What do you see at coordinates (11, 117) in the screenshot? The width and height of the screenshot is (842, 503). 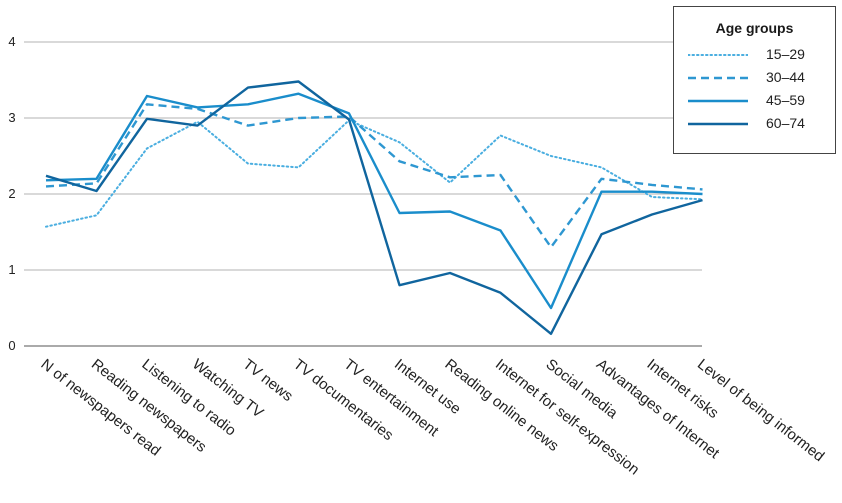 I see `y-tick-label: 3` at bounding box center [11, 117].